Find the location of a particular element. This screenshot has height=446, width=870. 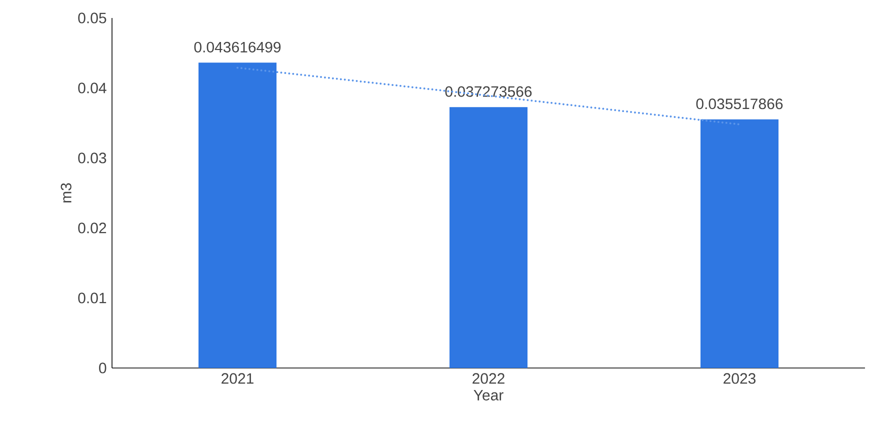

data-label: 0.035517866 is located at coordinates (739, 104).